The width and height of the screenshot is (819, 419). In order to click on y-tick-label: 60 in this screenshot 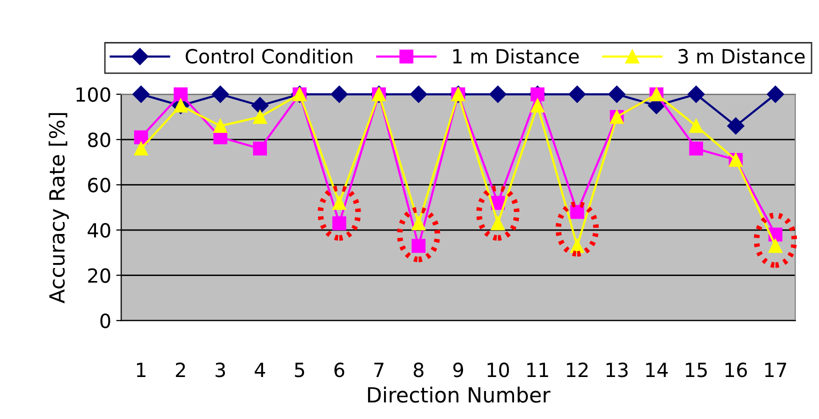, I will do `click(99, 185)`.